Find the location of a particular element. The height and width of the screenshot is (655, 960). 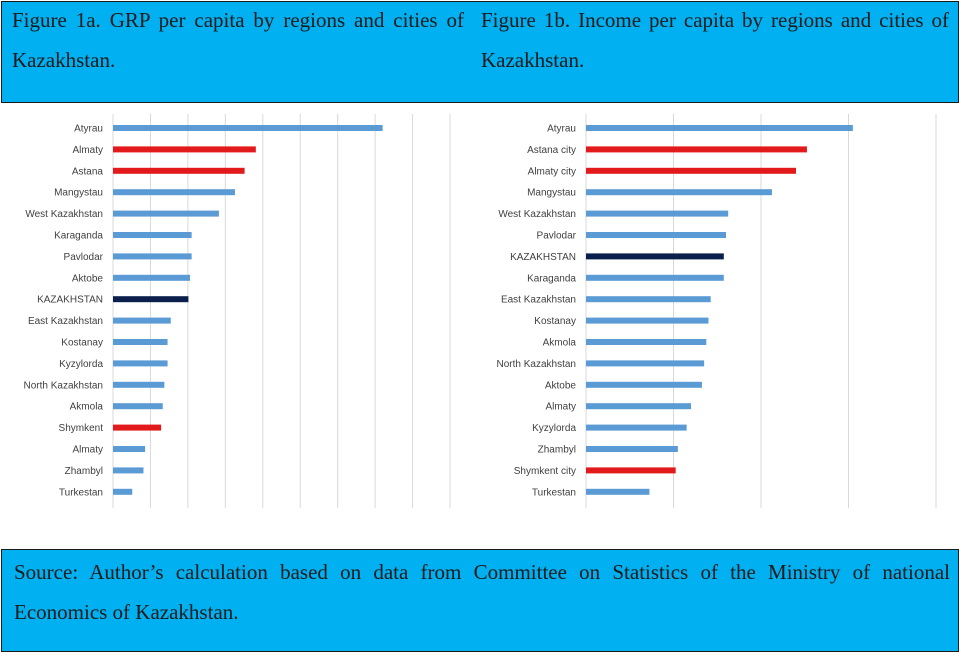

grp-category-label: Karaganda is located at coordinates (78, 236).